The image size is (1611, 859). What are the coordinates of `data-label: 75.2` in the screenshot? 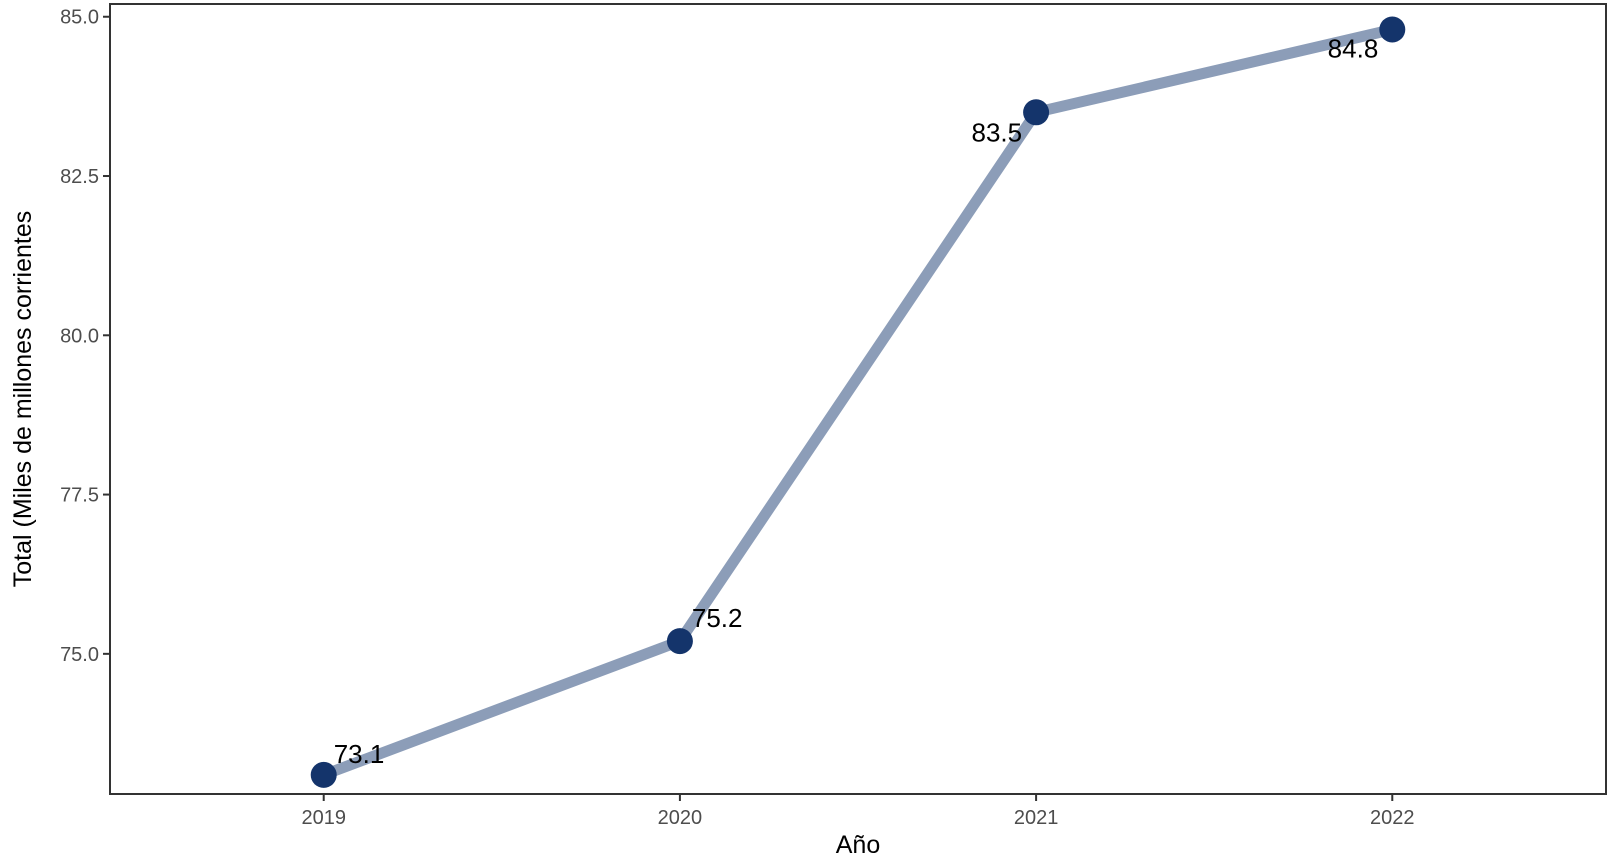 It's located at (717, 618).